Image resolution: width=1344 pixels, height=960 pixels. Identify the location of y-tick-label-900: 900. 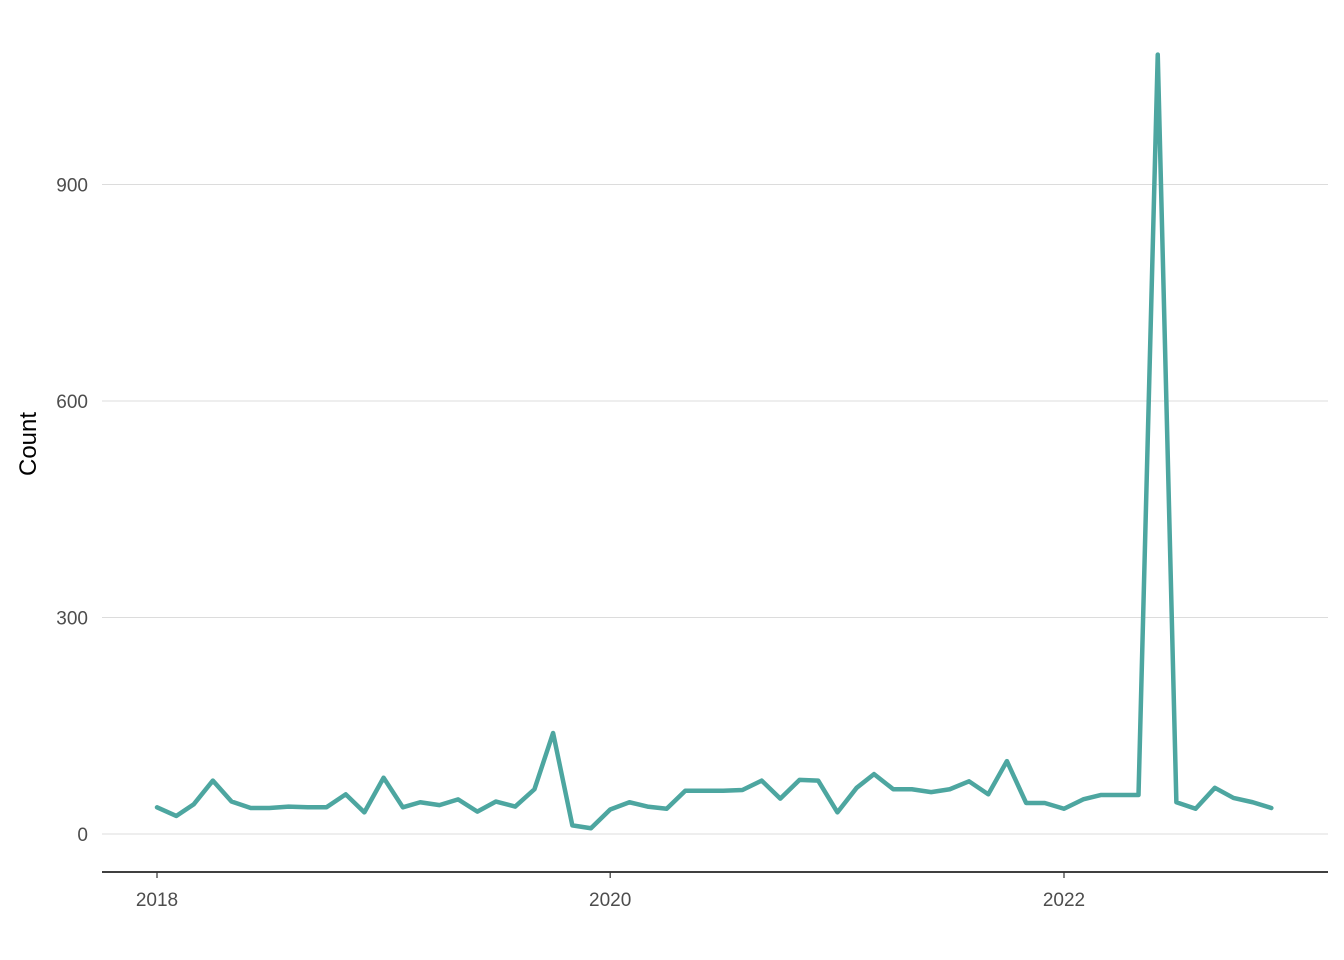
(72, 186).